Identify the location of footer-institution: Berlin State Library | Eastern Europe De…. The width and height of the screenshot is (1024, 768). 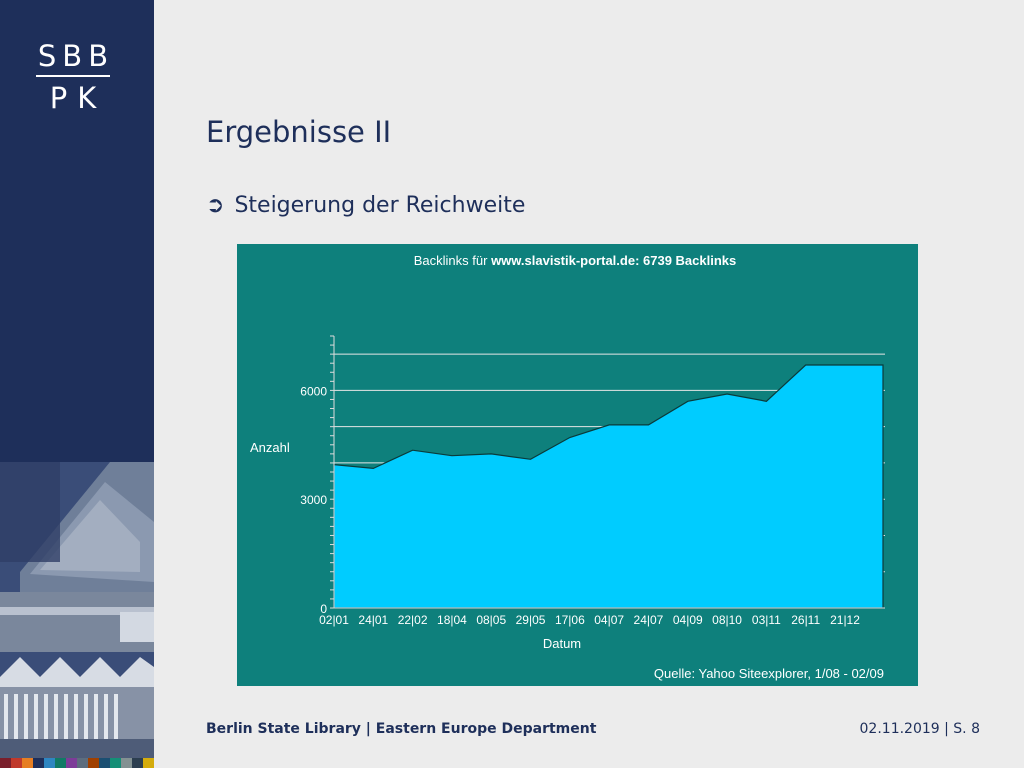
(401, 729).